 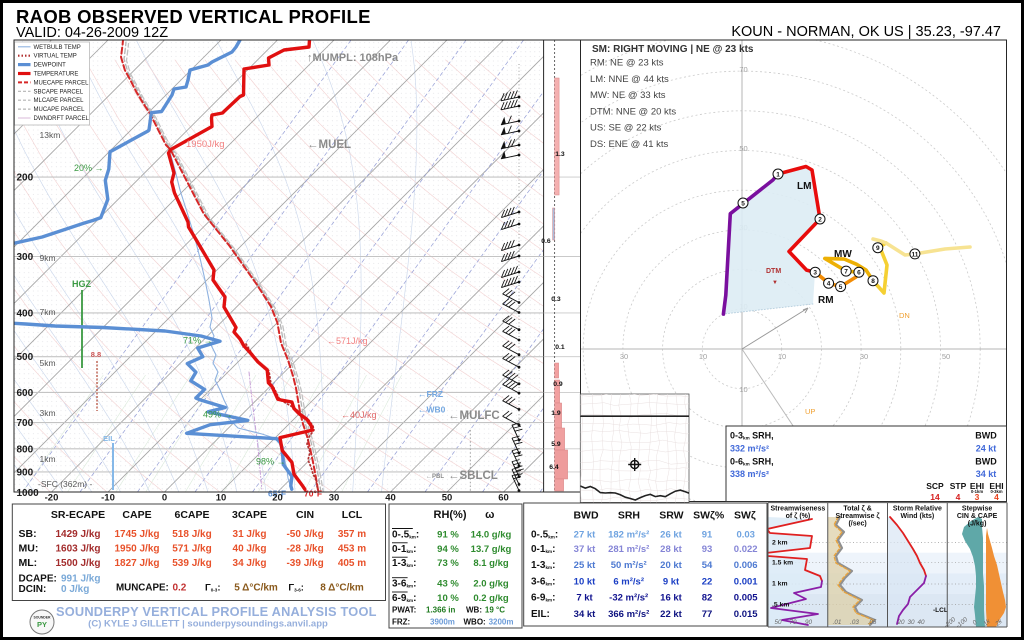 I want to click on svg-text: -39 J/kg, so click(x=304, y=563).